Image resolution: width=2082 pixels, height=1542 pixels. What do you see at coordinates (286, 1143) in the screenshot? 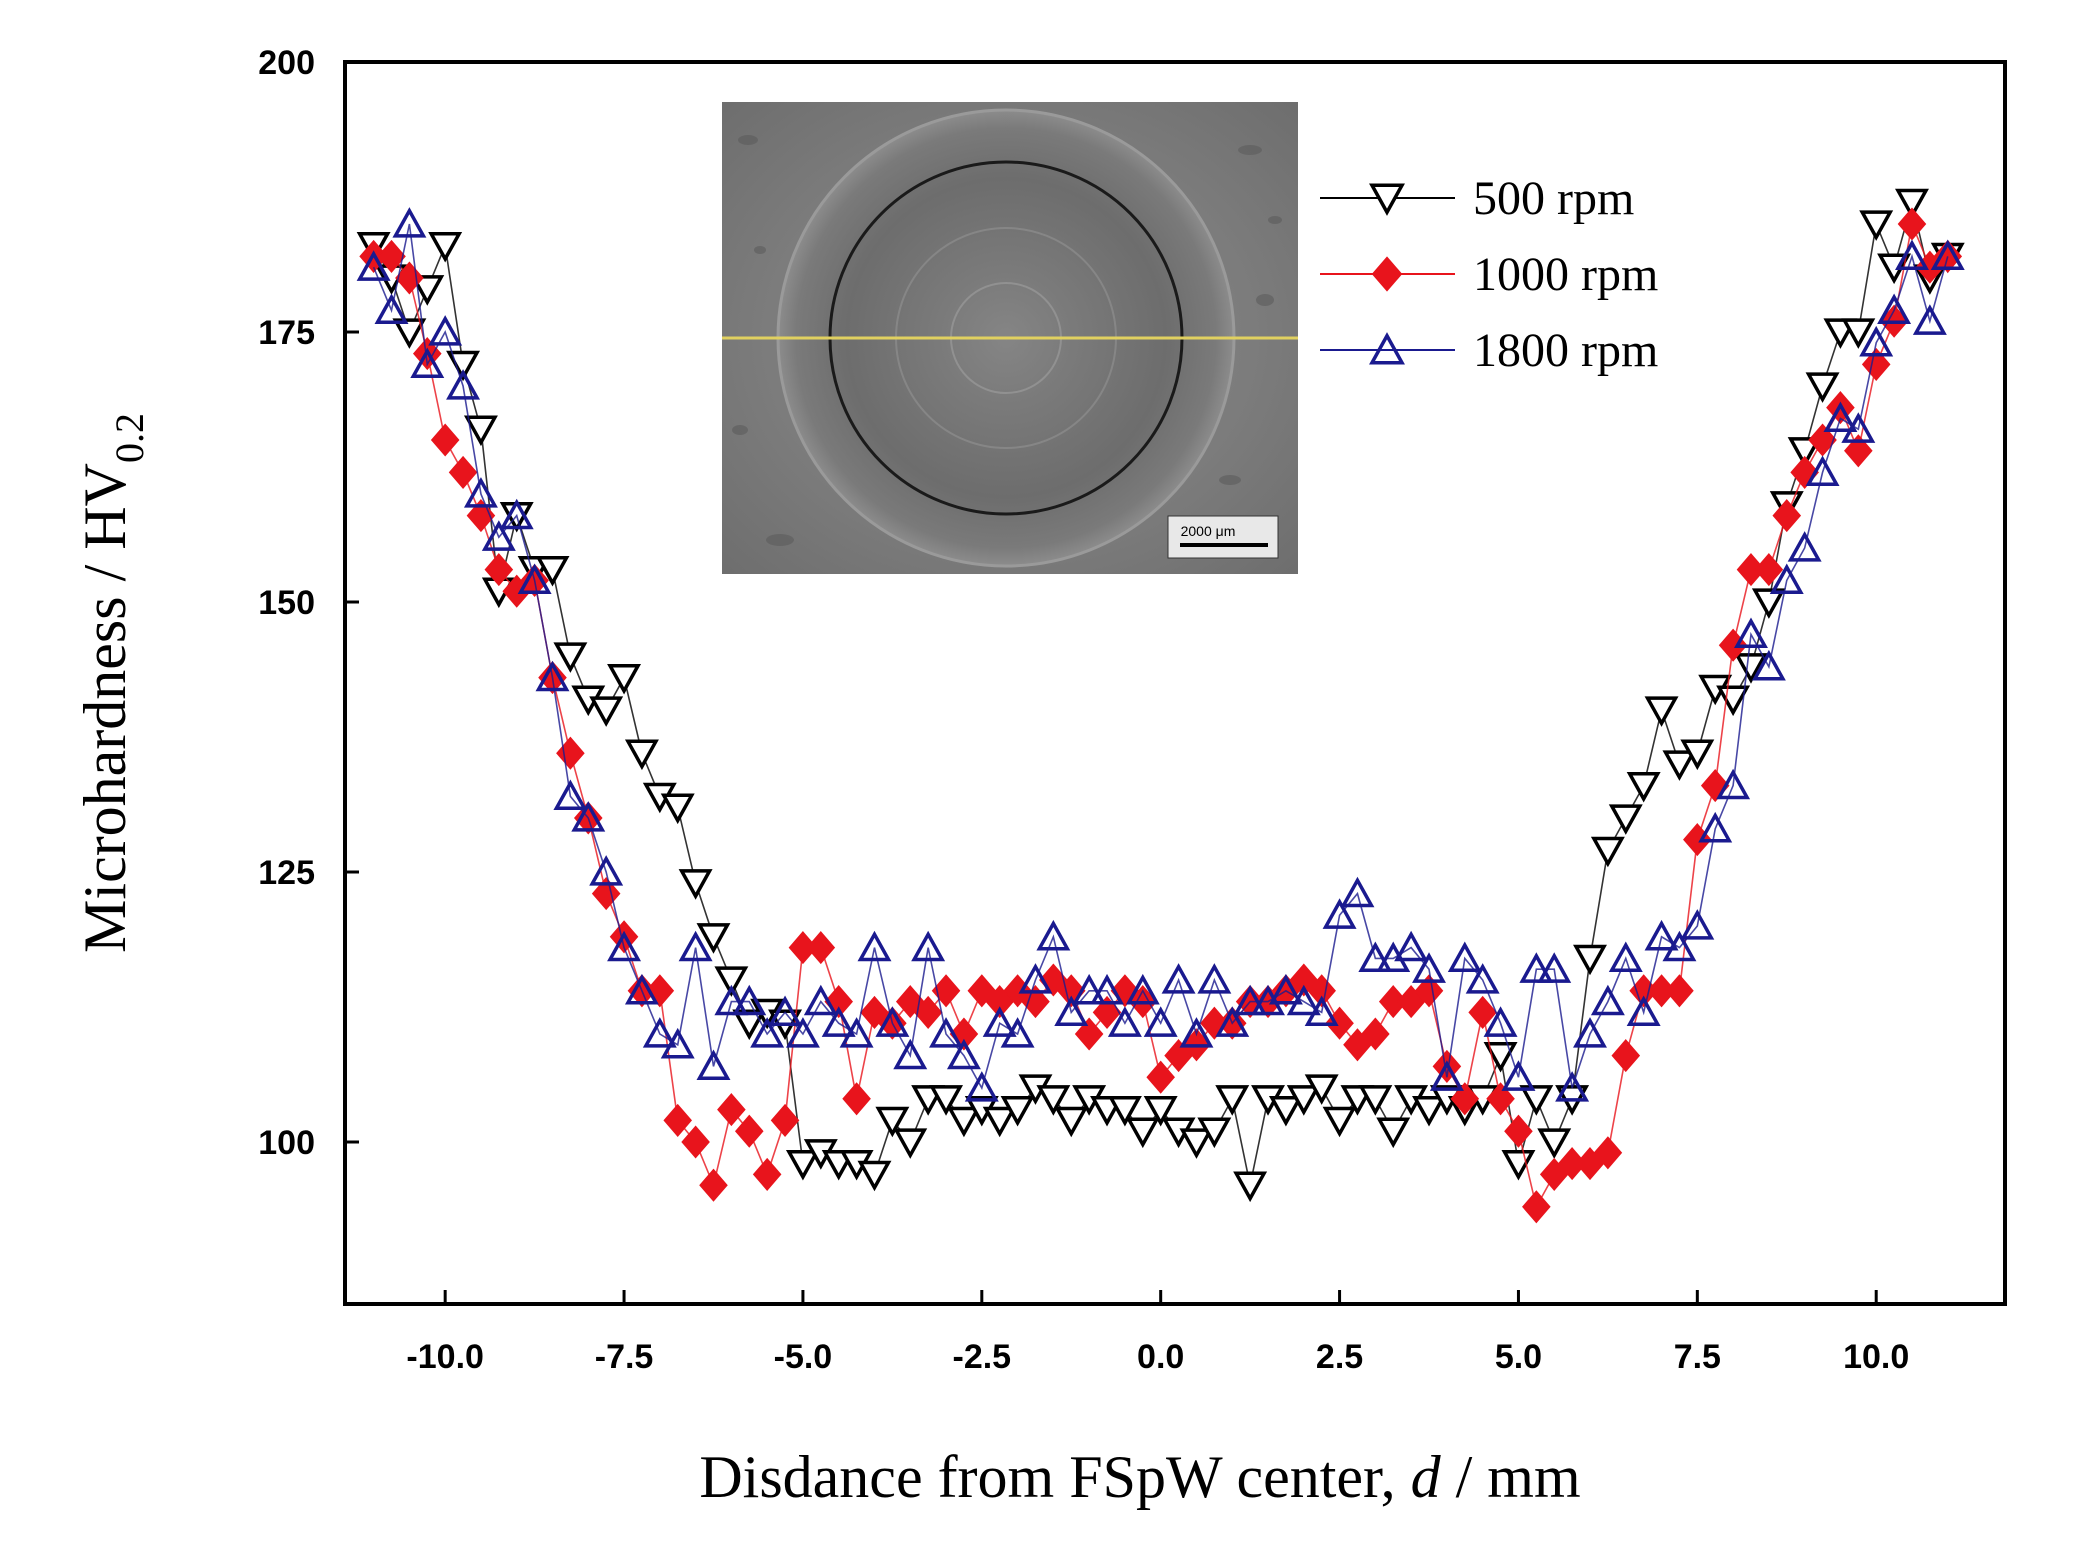
I see `y-tick-label: 100` at bounding box center [286, 1143].